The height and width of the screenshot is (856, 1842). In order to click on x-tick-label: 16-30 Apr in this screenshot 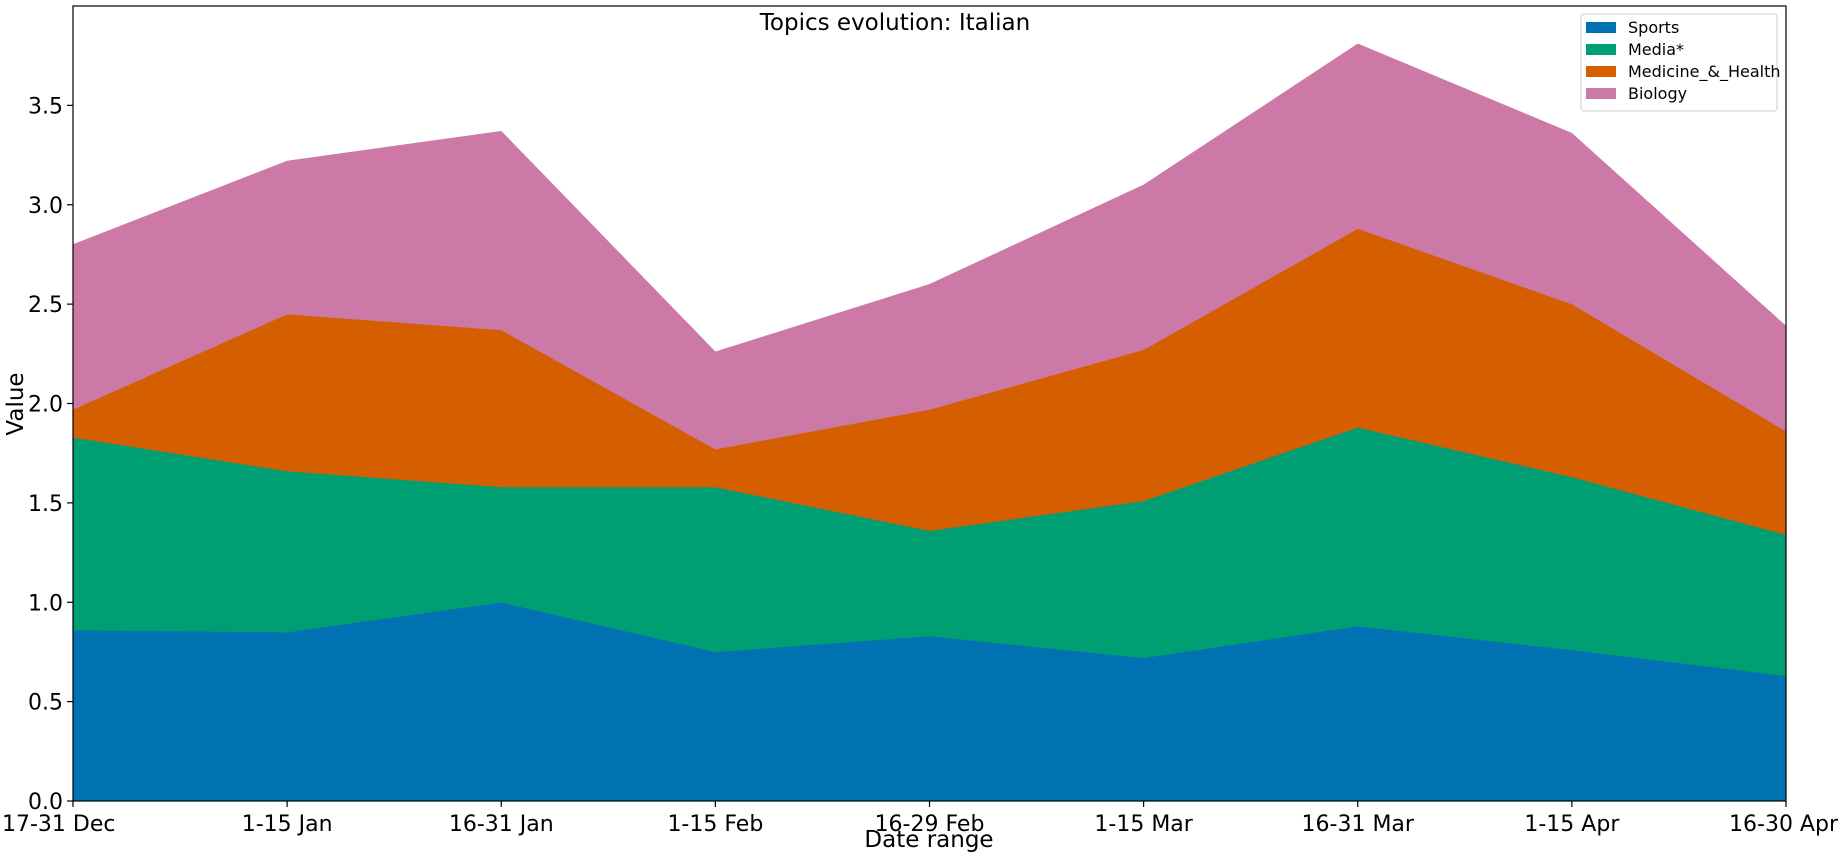, I will do `click(1784, 824)`.